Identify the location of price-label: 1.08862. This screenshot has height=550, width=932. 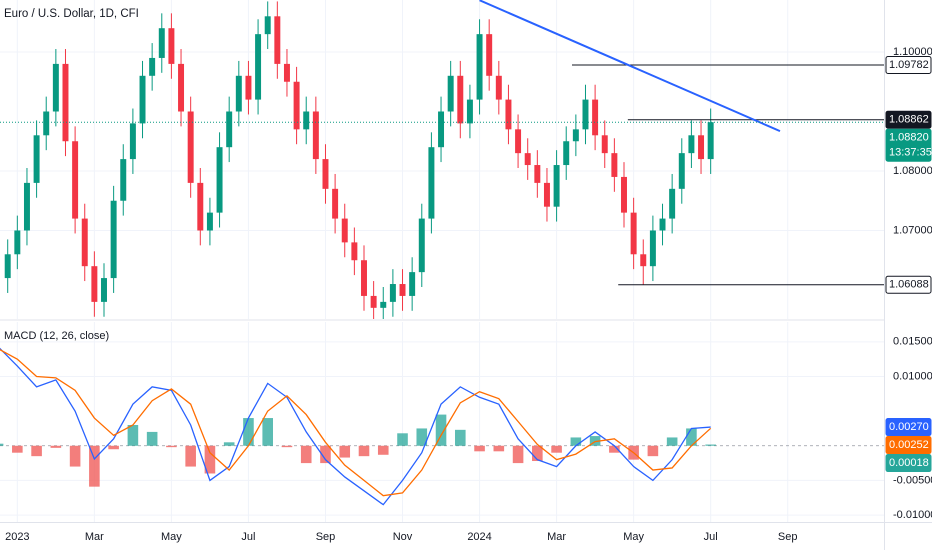
(909, 120).